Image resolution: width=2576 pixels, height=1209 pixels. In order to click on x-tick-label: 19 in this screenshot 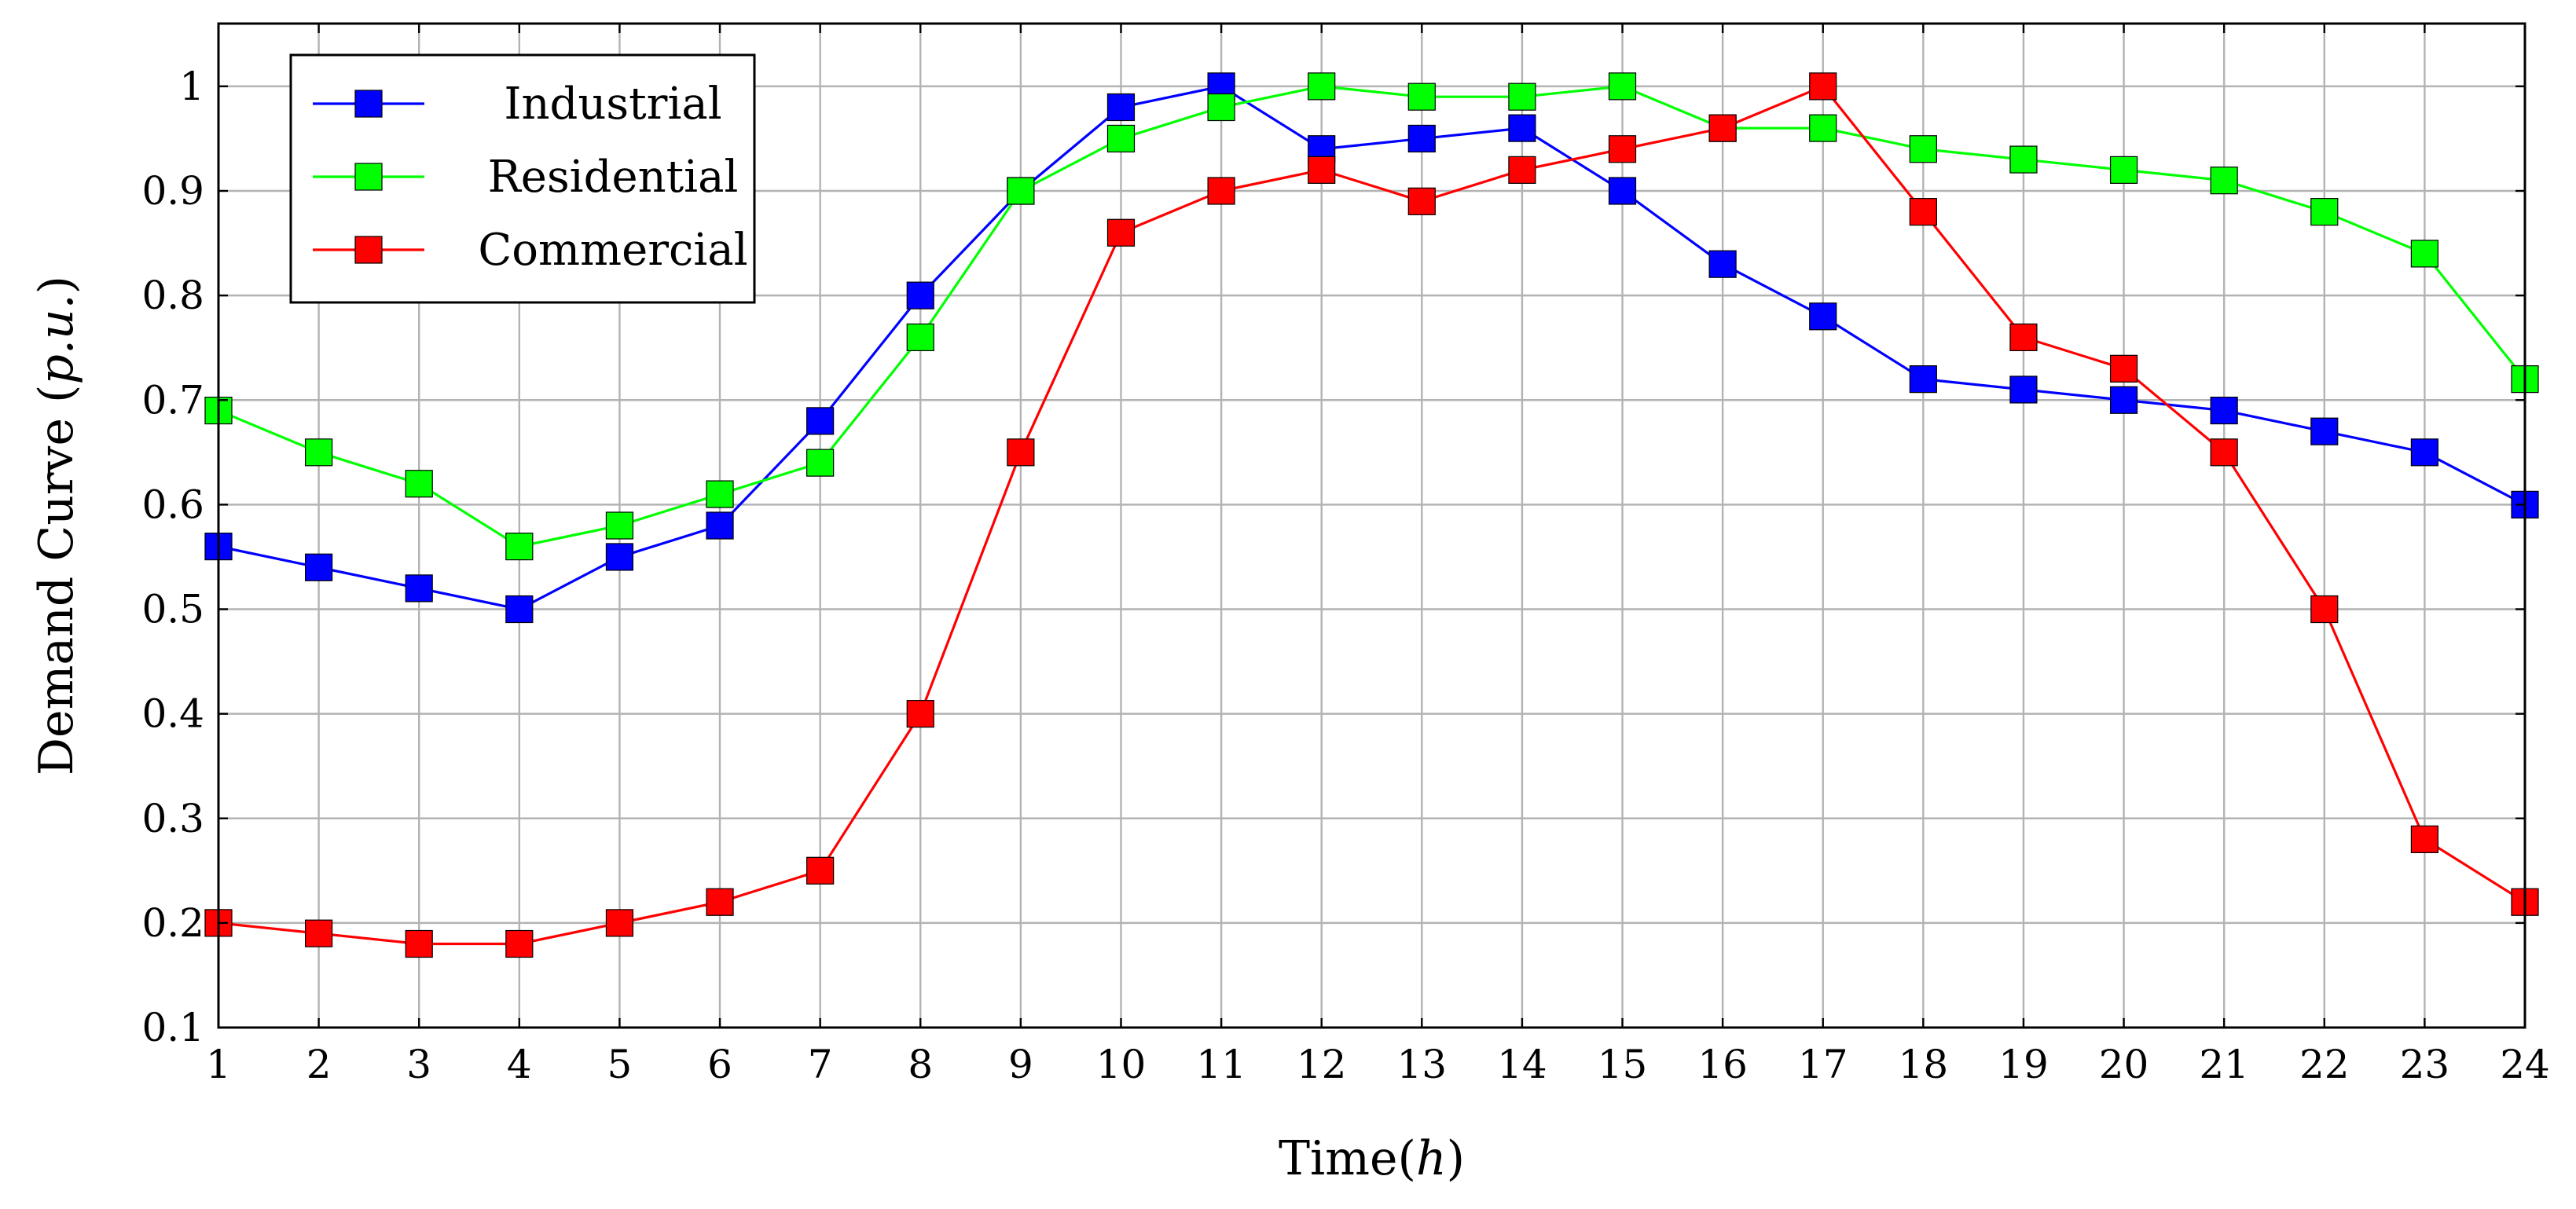, I will do `click(2024, 1064)`.